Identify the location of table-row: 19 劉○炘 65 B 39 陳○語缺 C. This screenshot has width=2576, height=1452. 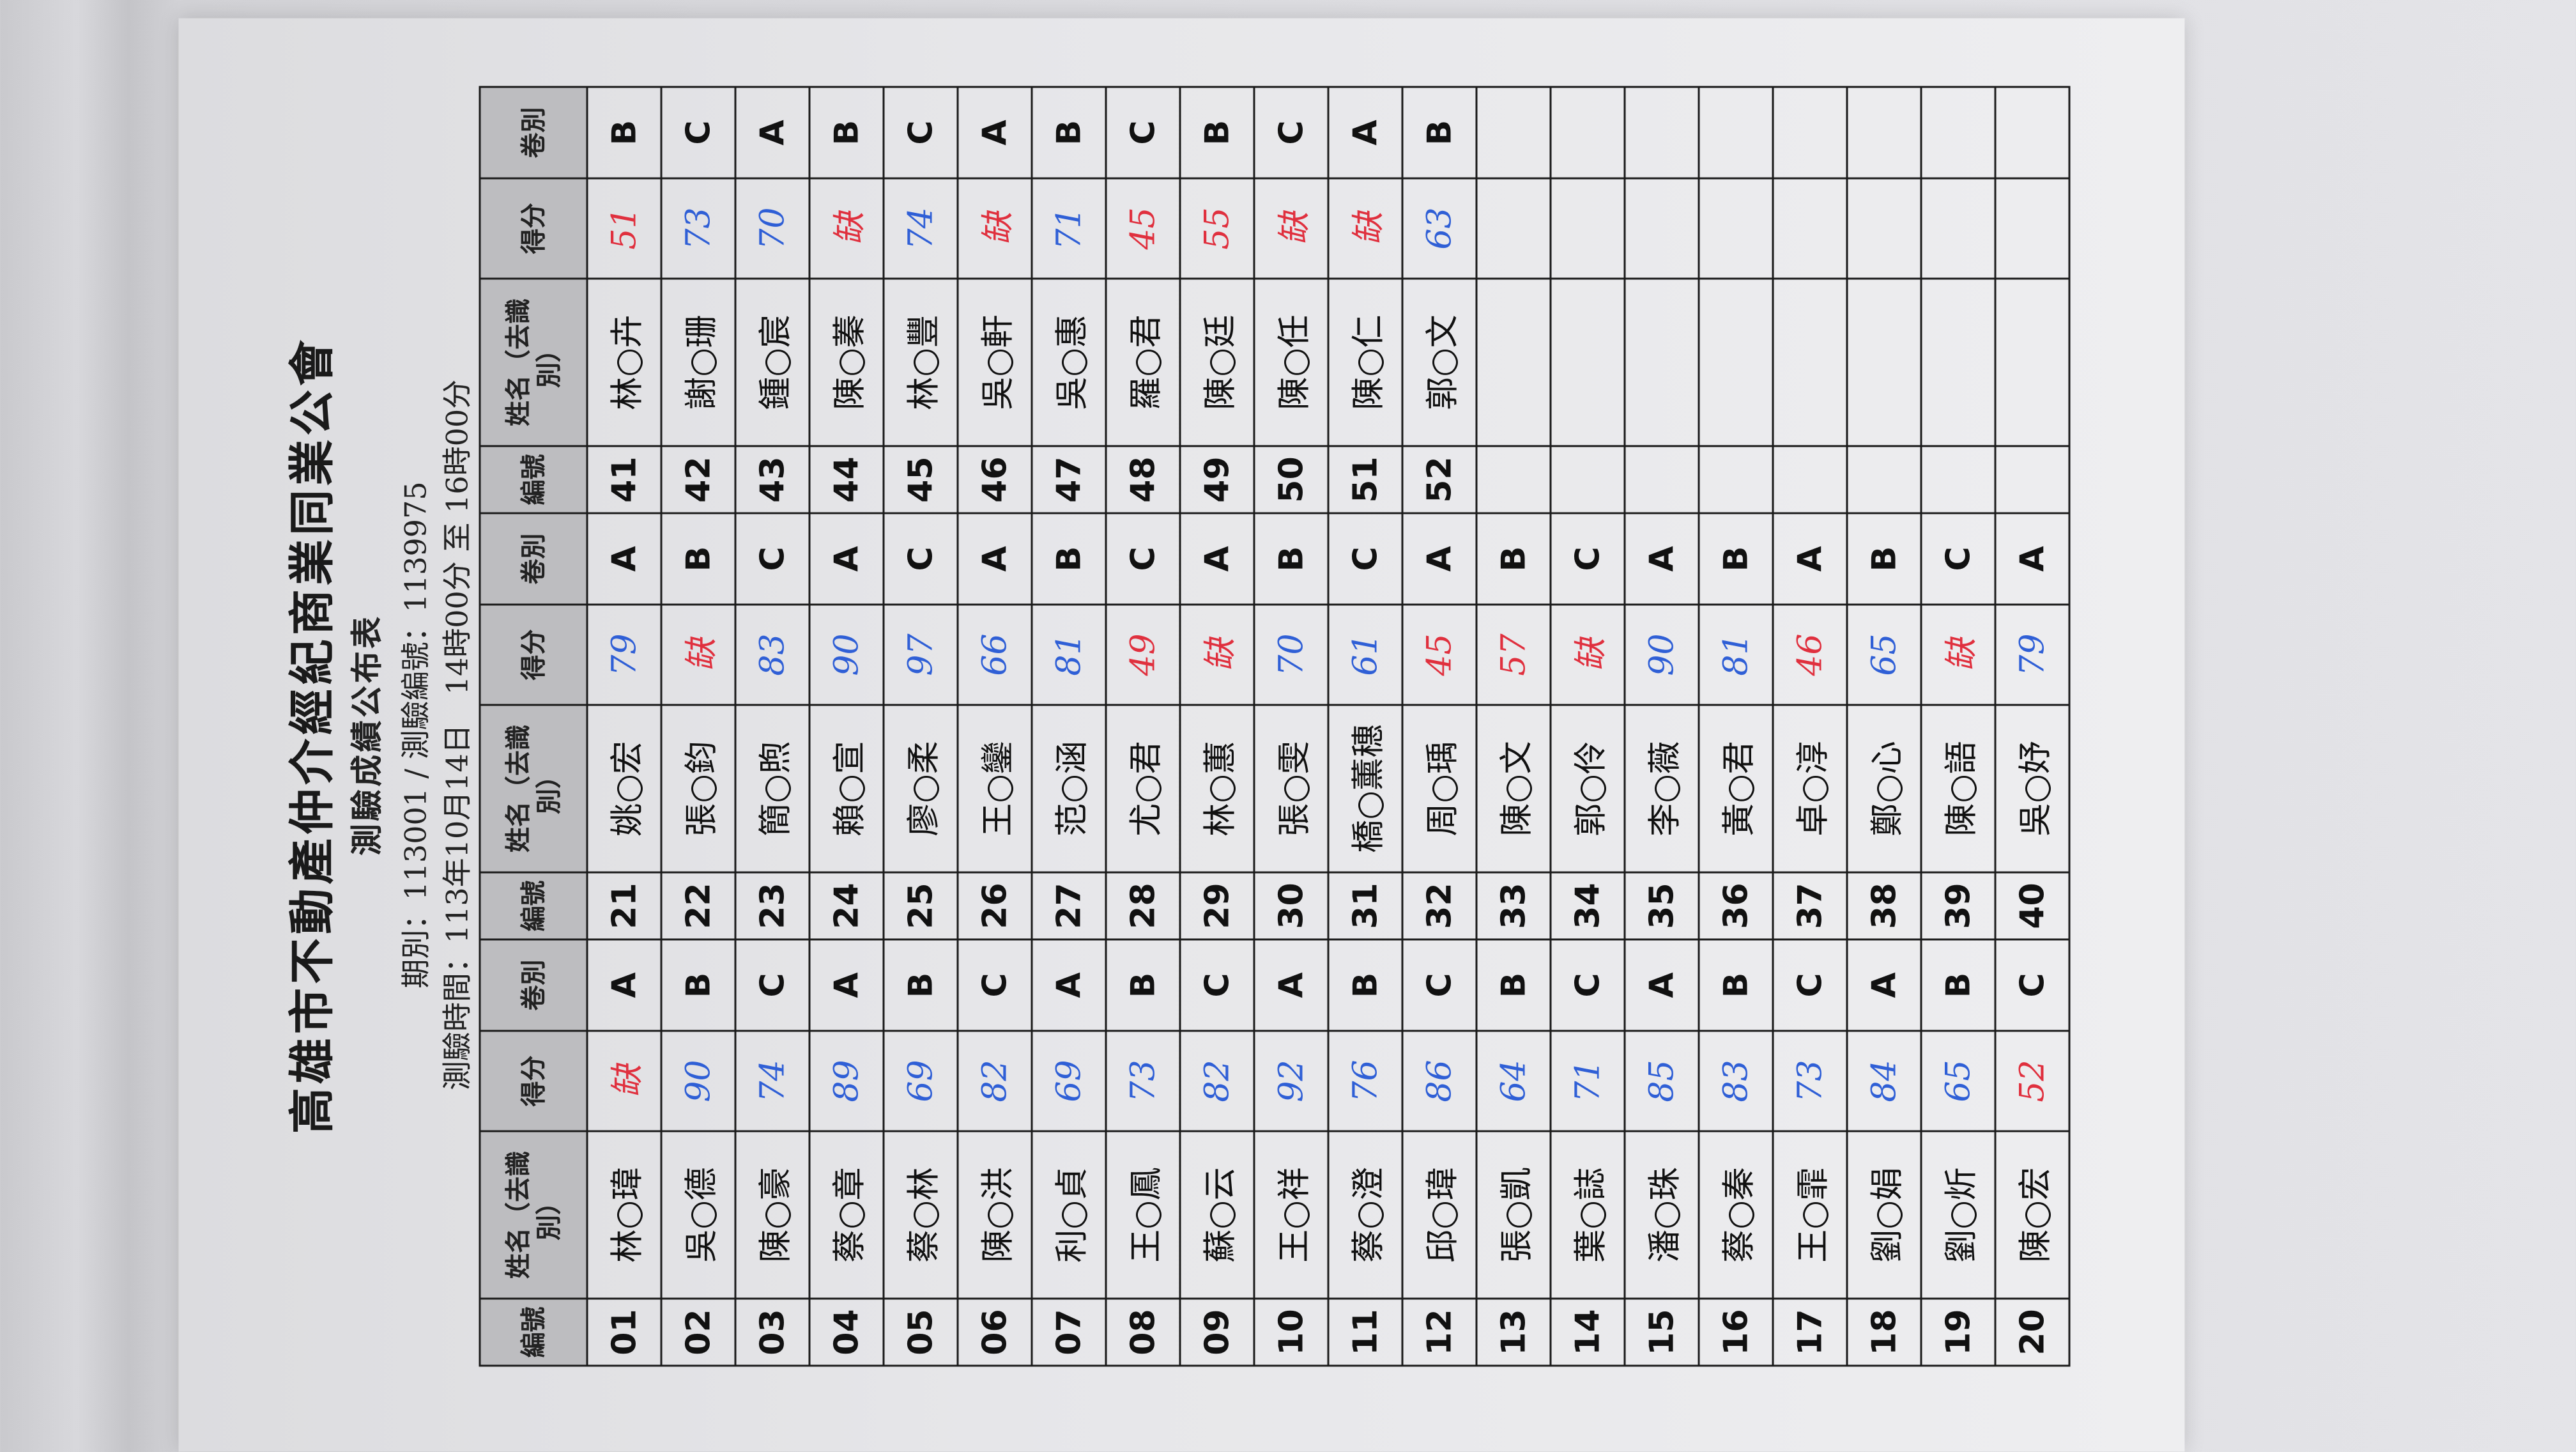
(1958, 726).